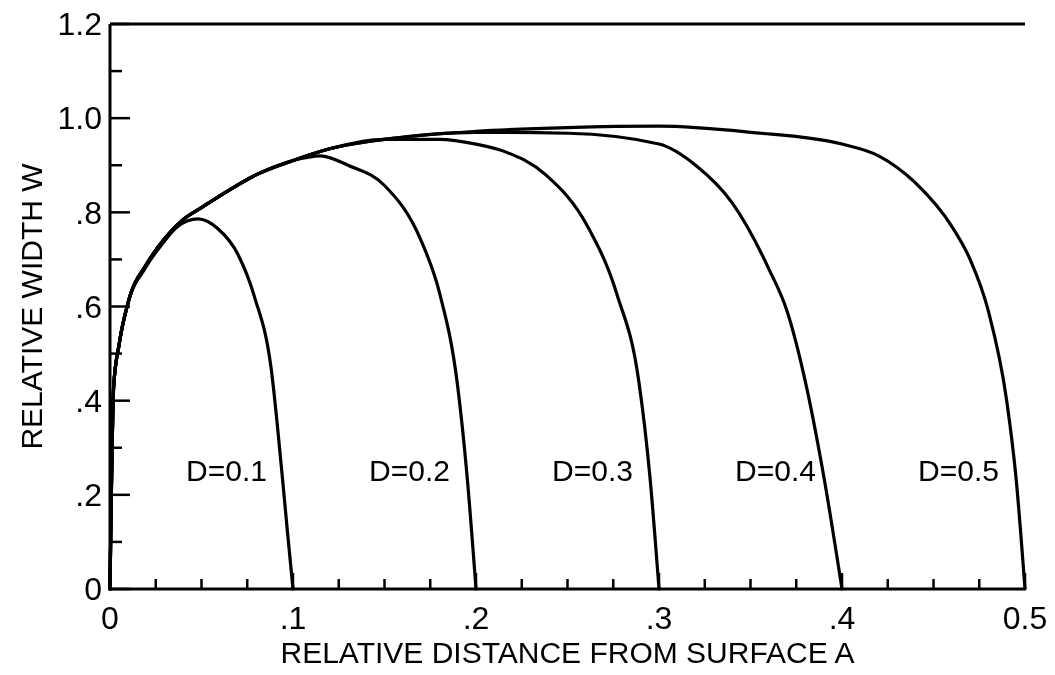 The height and width of the screenshot is (675, 1055). Describe the element at coordinates (79, 118) in the screenshot. I see `y-tick-label: 1.0` at that location.